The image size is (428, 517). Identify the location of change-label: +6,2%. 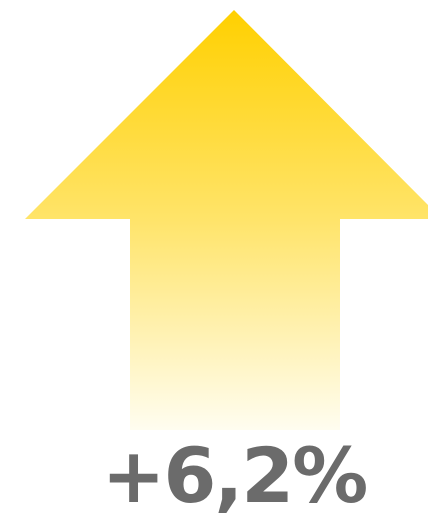
(234, 474).